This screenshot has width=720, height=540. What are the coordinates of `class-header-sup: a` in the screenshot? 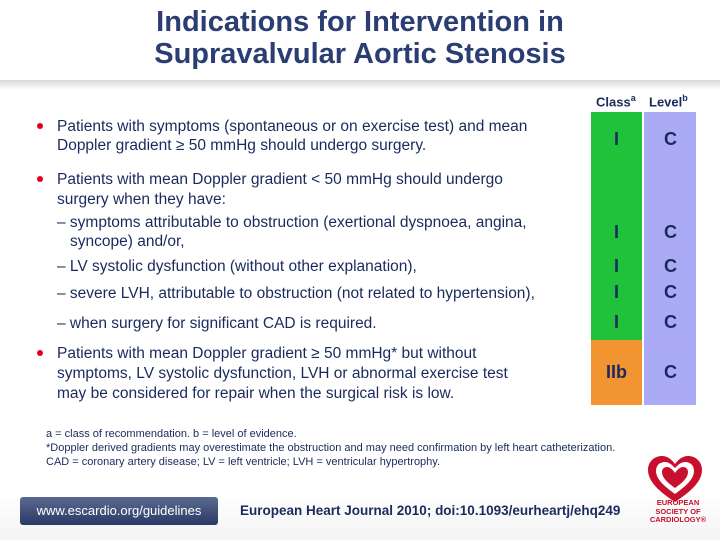 It's located at (633, 98).